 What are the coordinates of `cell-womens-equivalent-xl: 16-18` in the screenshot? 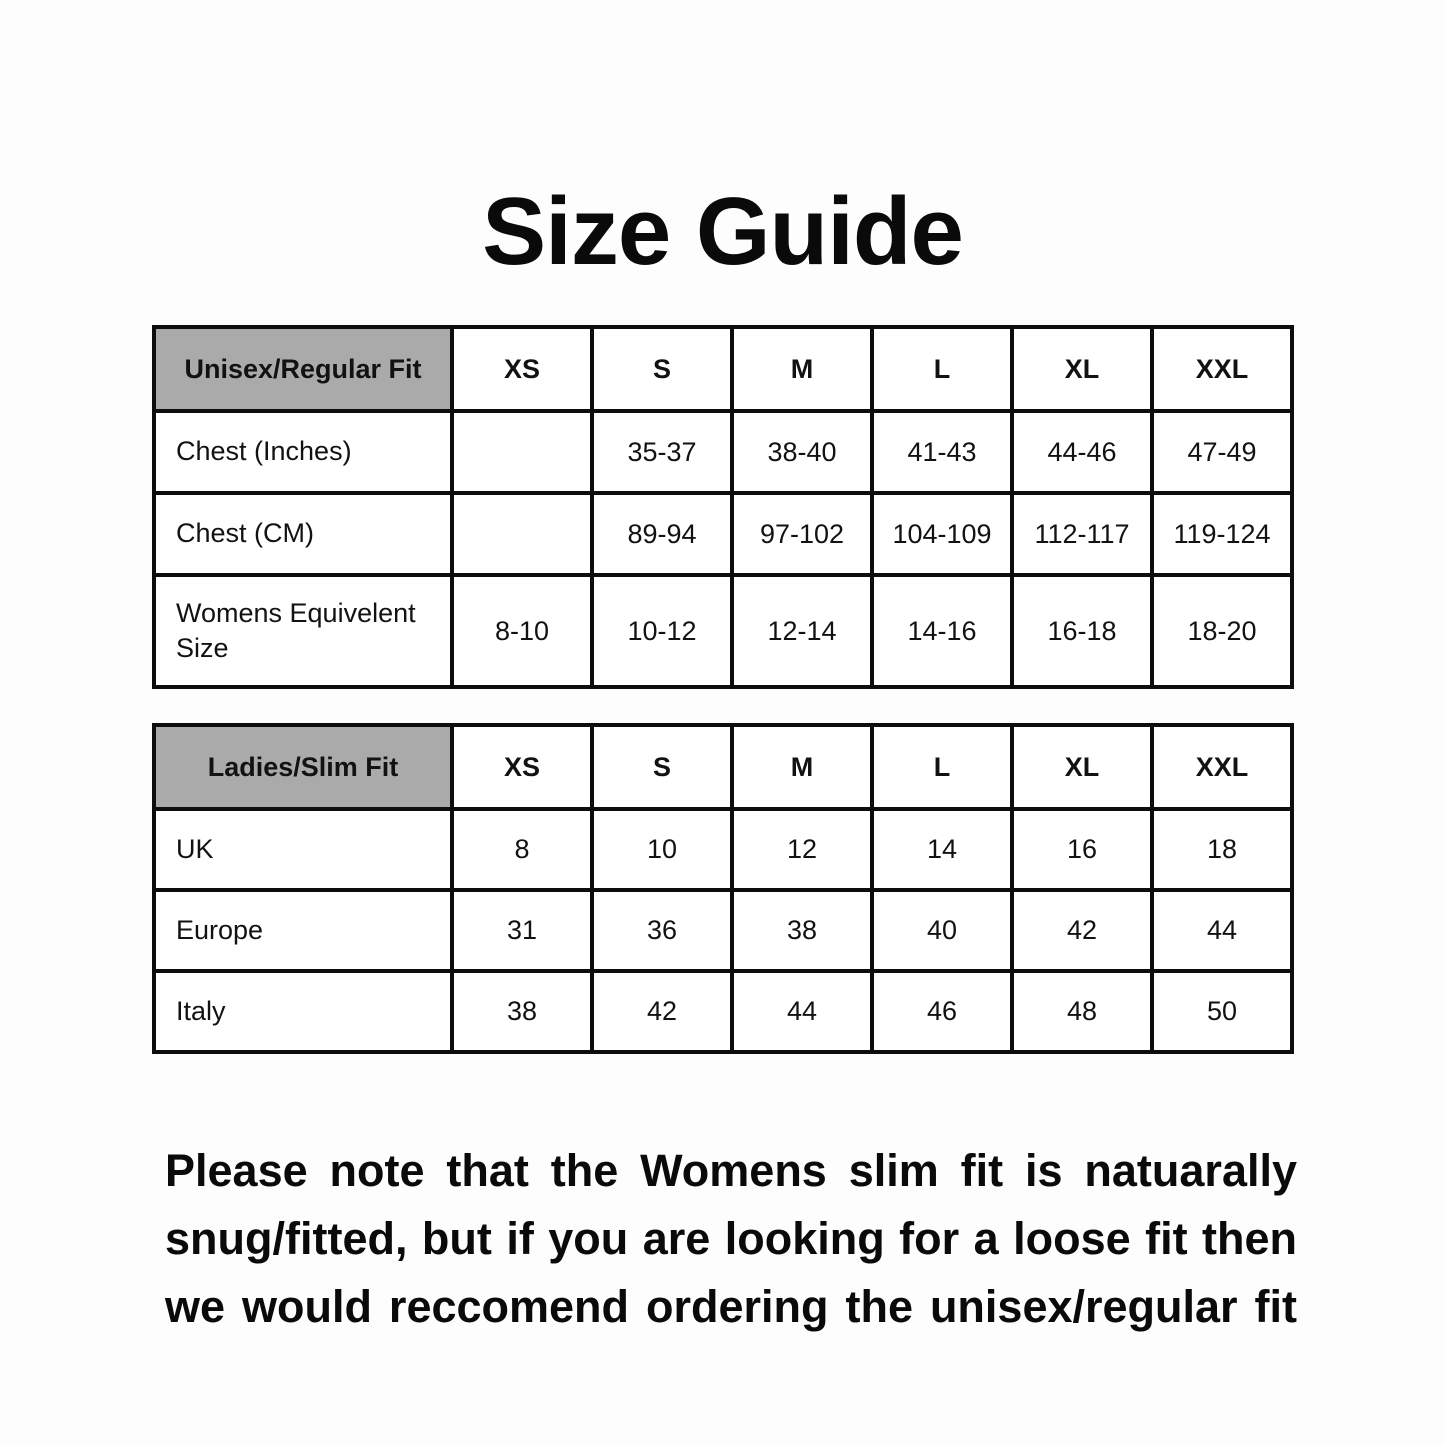 It's located at (1082, 631).